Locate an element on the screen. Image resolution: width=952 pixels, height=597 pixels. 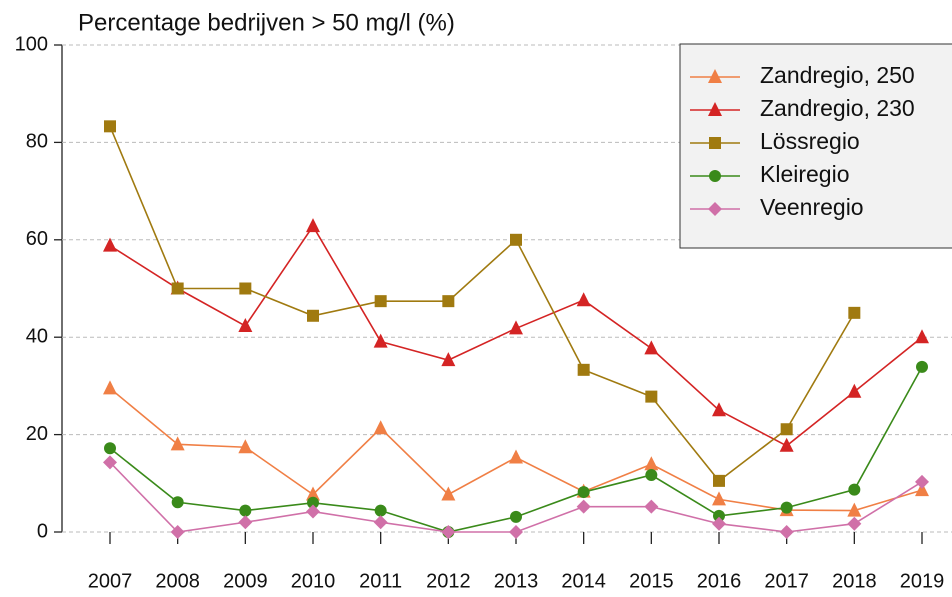
x-tick-label: 2007 is located at coordinates (110, 581).